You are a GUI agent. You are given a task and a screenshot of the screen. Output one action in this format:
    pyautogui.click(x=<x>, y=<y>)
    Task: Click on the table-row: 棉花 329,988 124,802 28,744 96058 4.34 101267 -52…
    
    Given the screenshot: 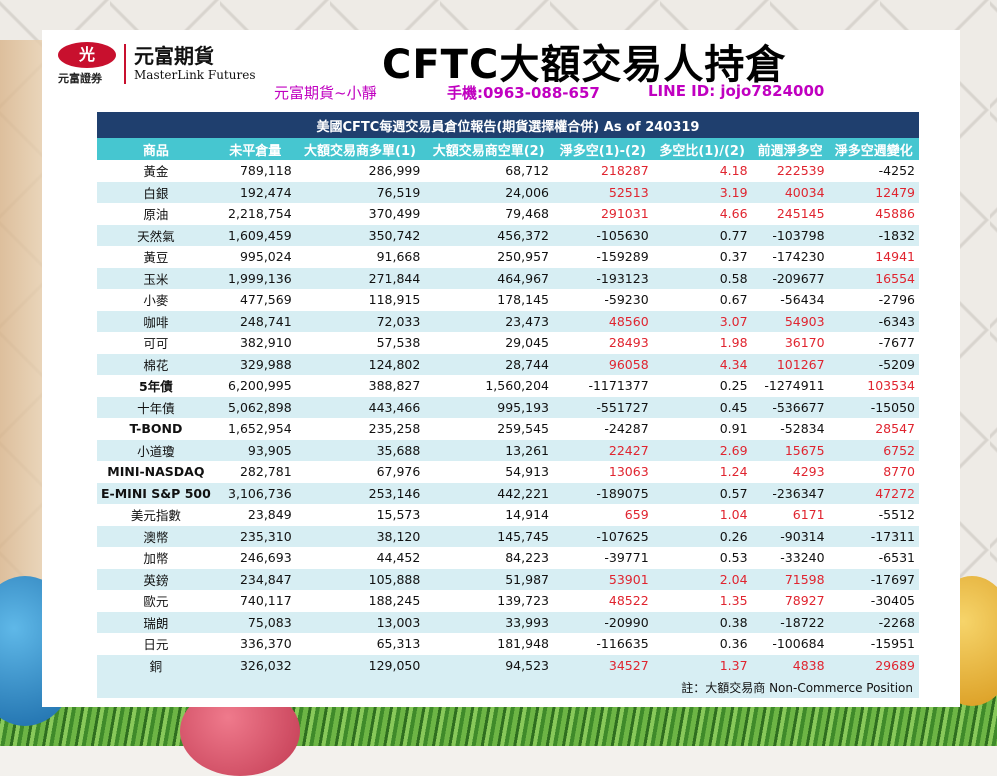 What is the action you would take?
    pyautogui.click(x=508, y=364)
    